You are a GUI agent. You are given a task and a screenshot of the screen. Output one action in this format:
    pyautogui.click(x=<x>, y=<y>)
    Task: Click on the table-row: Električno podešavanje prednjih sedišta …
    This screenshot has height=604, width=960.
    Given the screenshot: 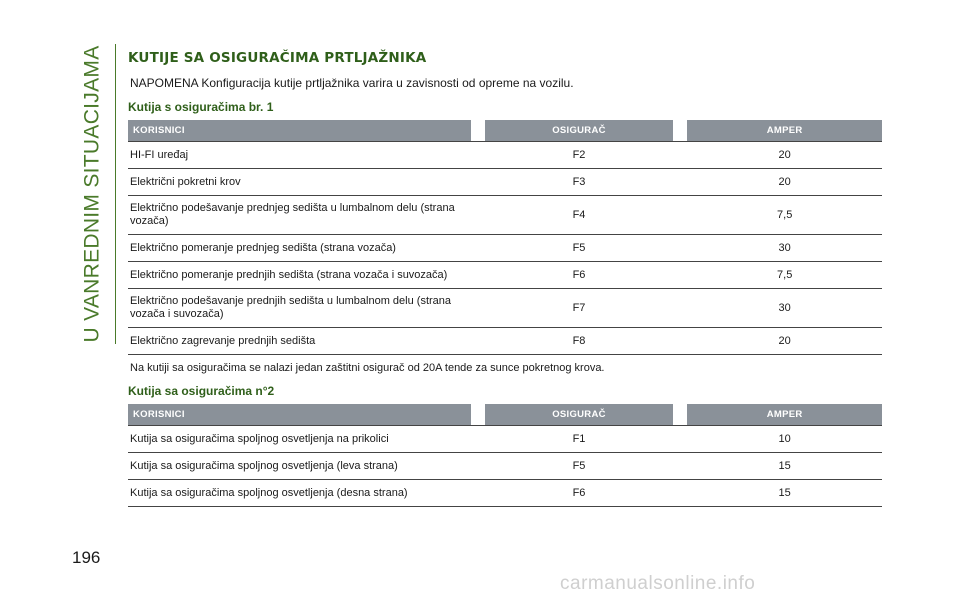 What is the action you would take?
    pyautogui.click(x=505, y=308)
    